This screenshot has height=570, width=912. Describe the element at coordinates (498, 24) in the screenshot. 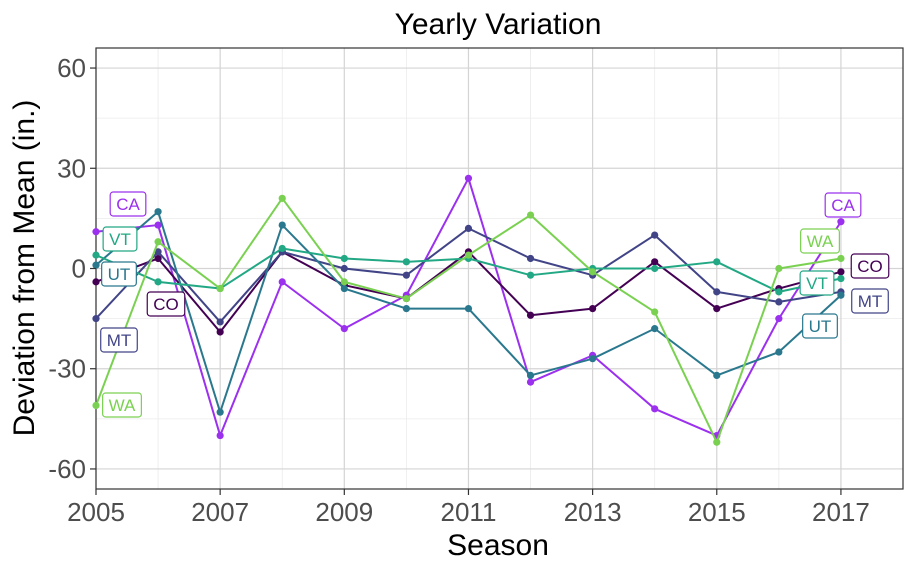

I see `chart-title: Yearly Variation` at that location.